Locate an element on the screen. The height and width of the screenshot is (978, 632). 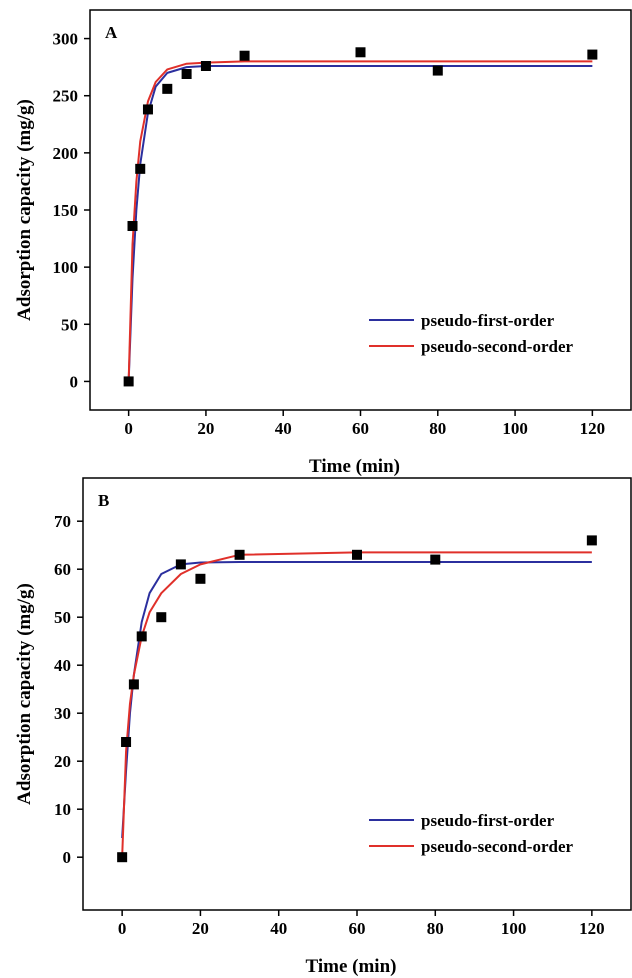
y-tick-label: 10 is located at coordinates (62, 809).